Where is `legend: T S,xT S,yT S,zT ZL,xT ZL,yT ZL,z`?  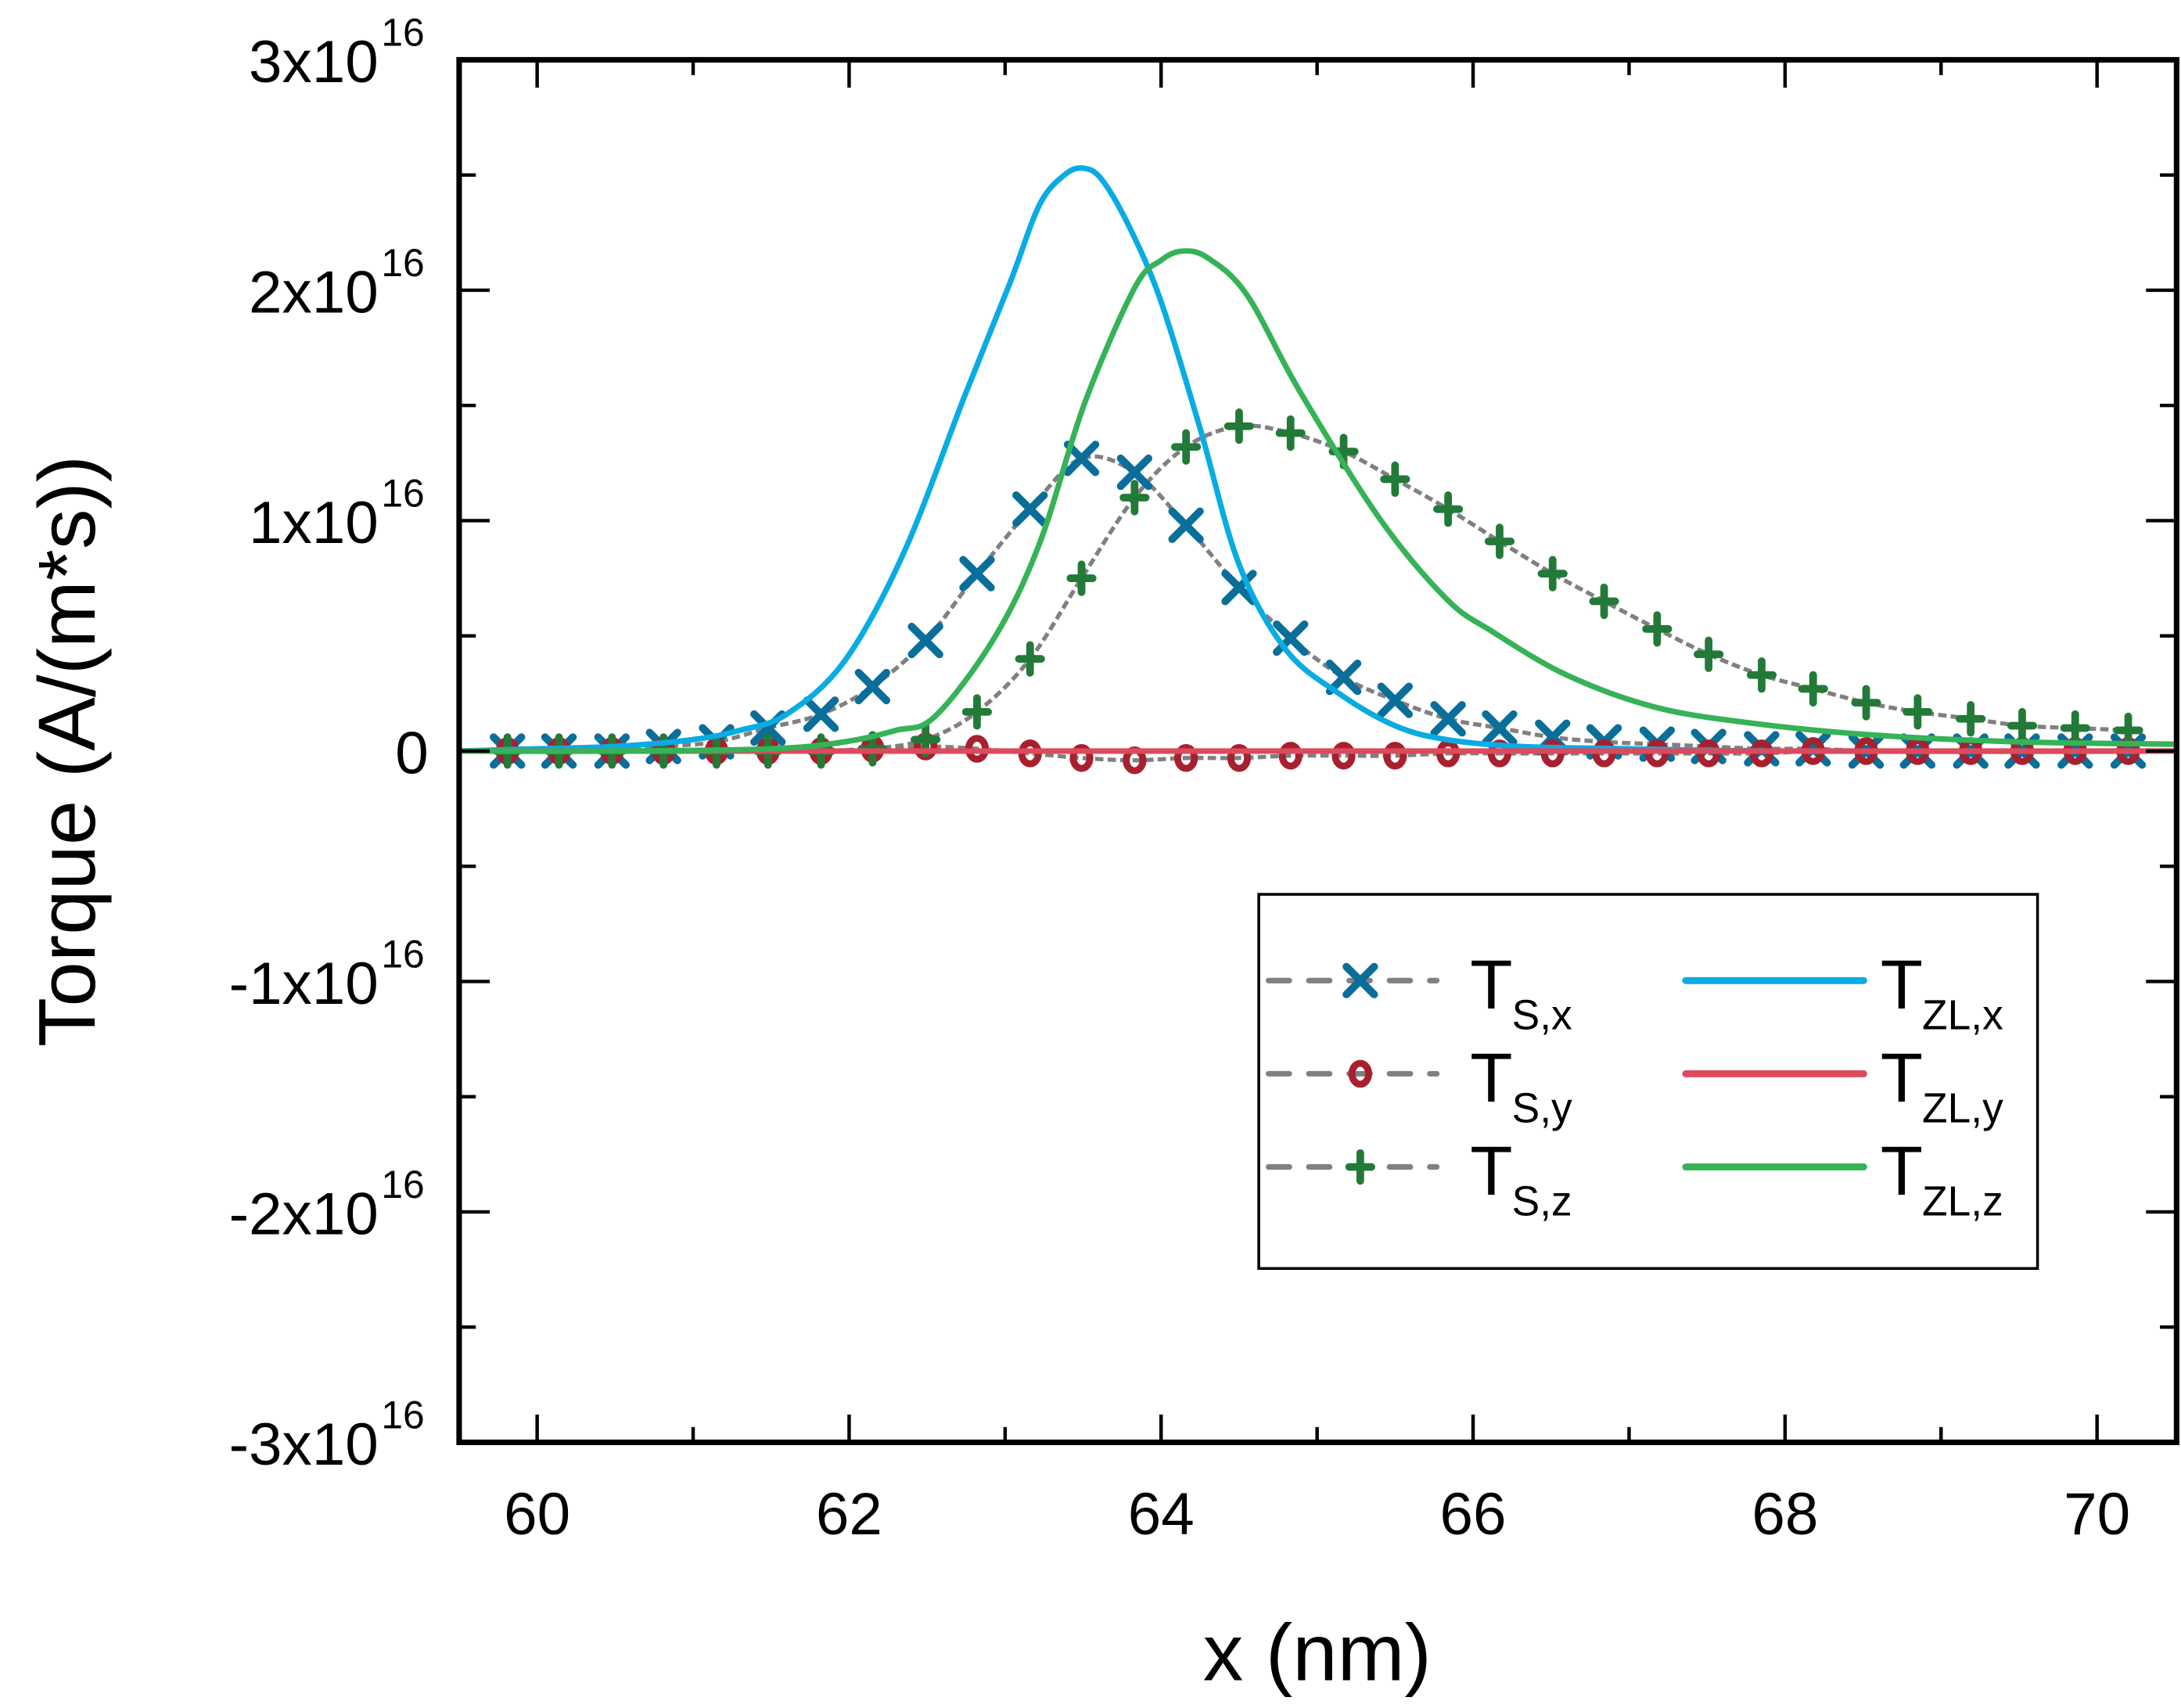 legend: T S,xT S,yT S,zT ZL,xT ZL,yT ZL,z is located at coordinates (1648, 1082).